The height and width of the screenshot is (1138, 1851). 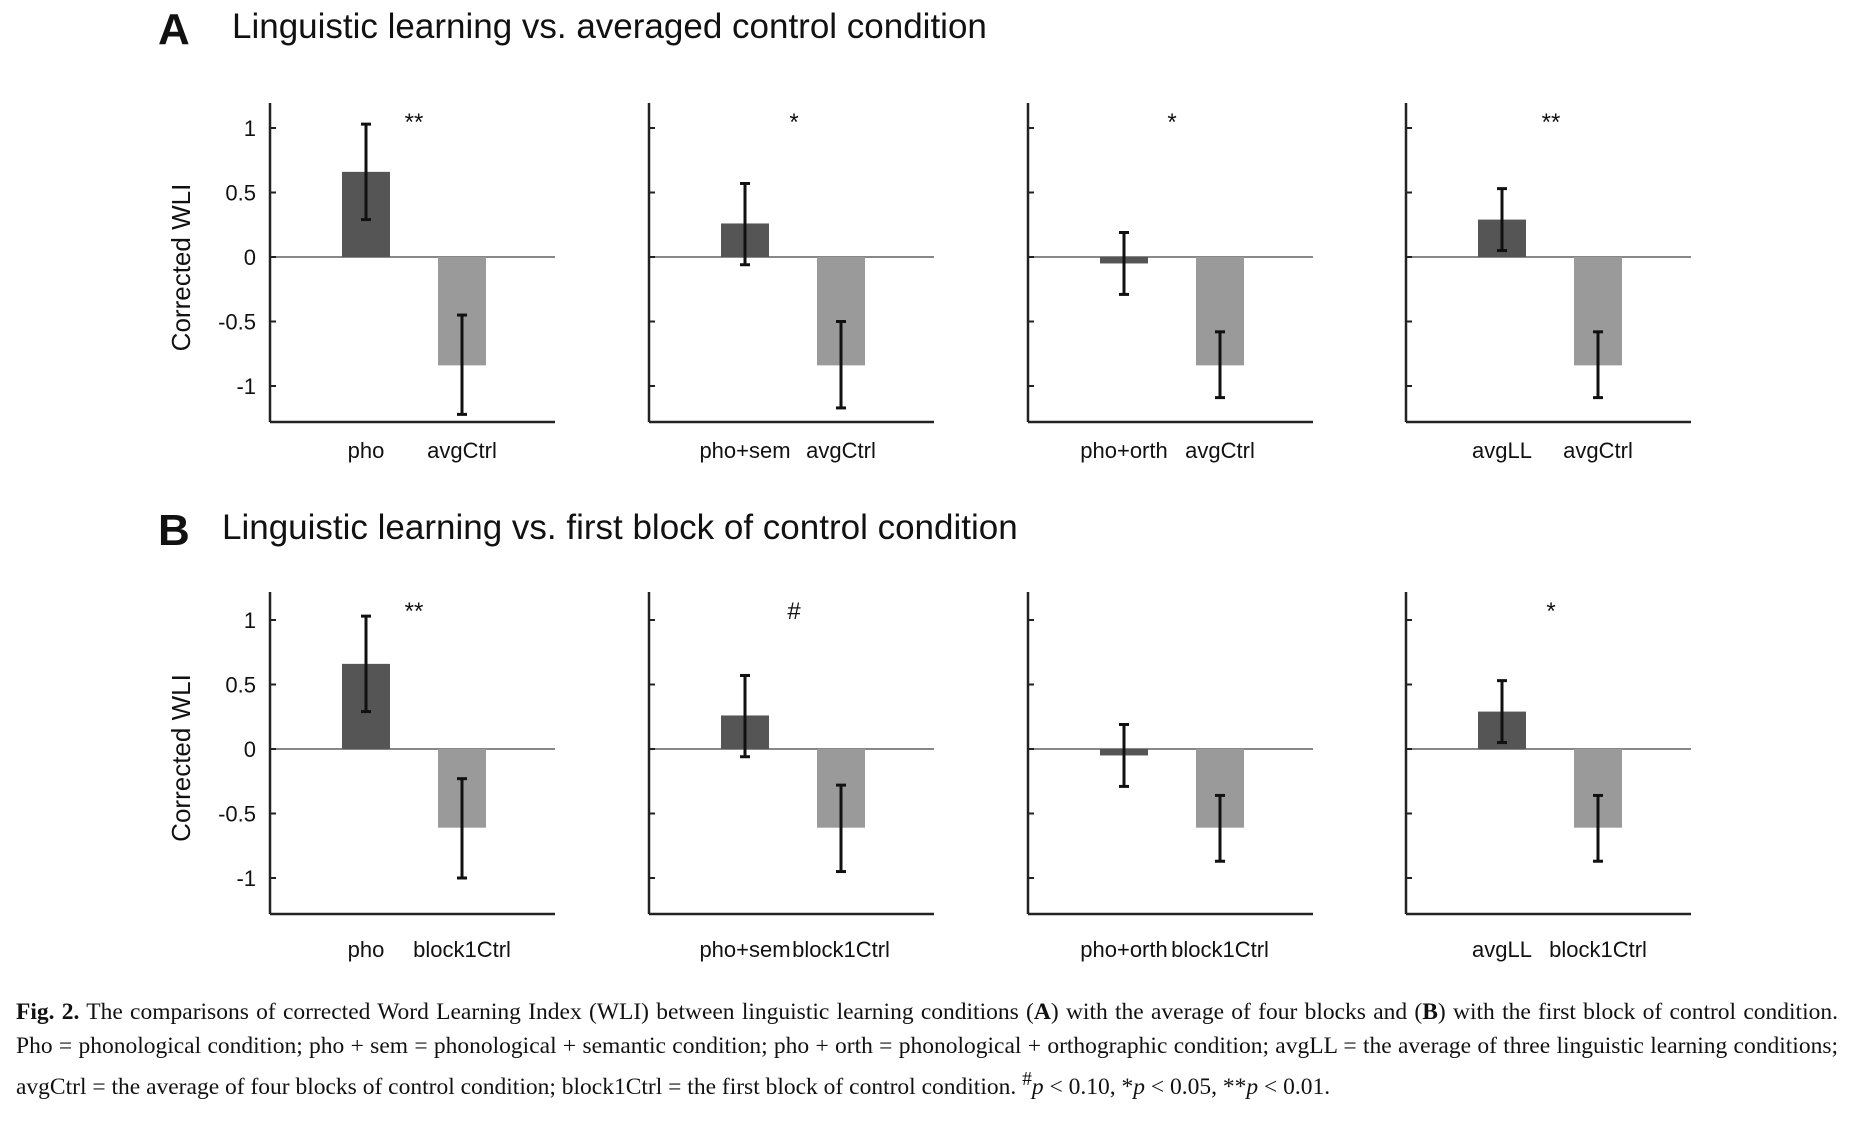 What do you see at coordinates (1027, 1079) in the screenshot?
I see `caption-hash: #` at bounding box center [1027, 1079].